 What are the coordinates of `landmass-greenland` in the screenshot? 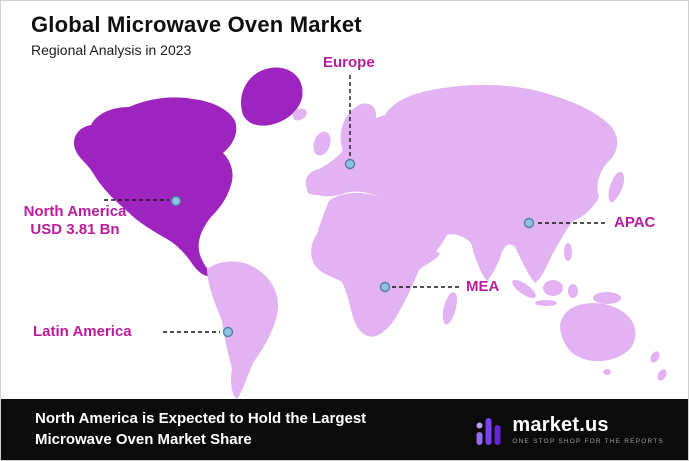 It's located at (272, 96).